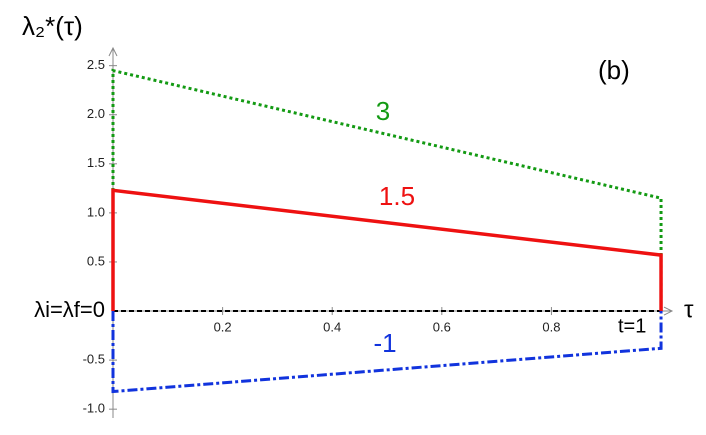  What do you see at coordinates (384, 343) in the screenshot?
I see `series-label: -1` at bounding box center [384, 343].